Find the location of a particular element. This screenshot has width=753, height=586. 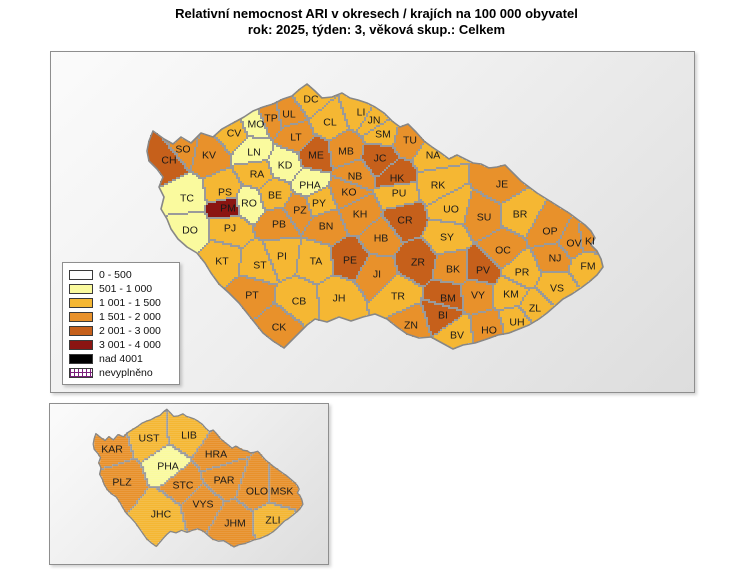

legend-item: nad 4001 is located at coordinates (122, 358).